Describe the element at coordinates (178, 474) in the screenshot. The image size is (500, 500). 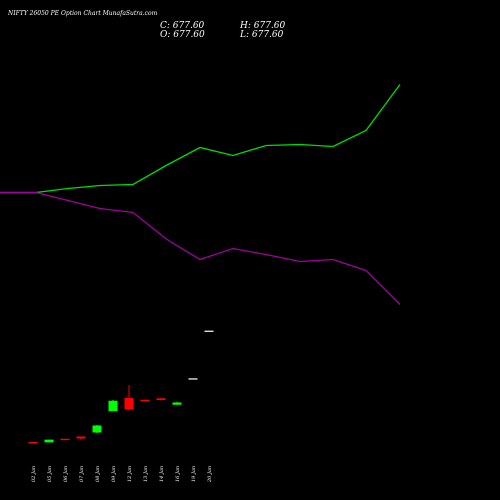
I see `x-tick-label: 16 Jan` at that location.